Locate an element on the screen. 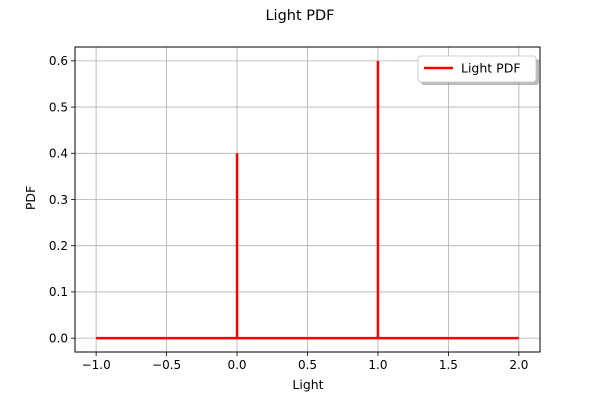 This screenshot has height=404, width=600. y-tick-label: 0.6 is located at coordinates (58, 61).